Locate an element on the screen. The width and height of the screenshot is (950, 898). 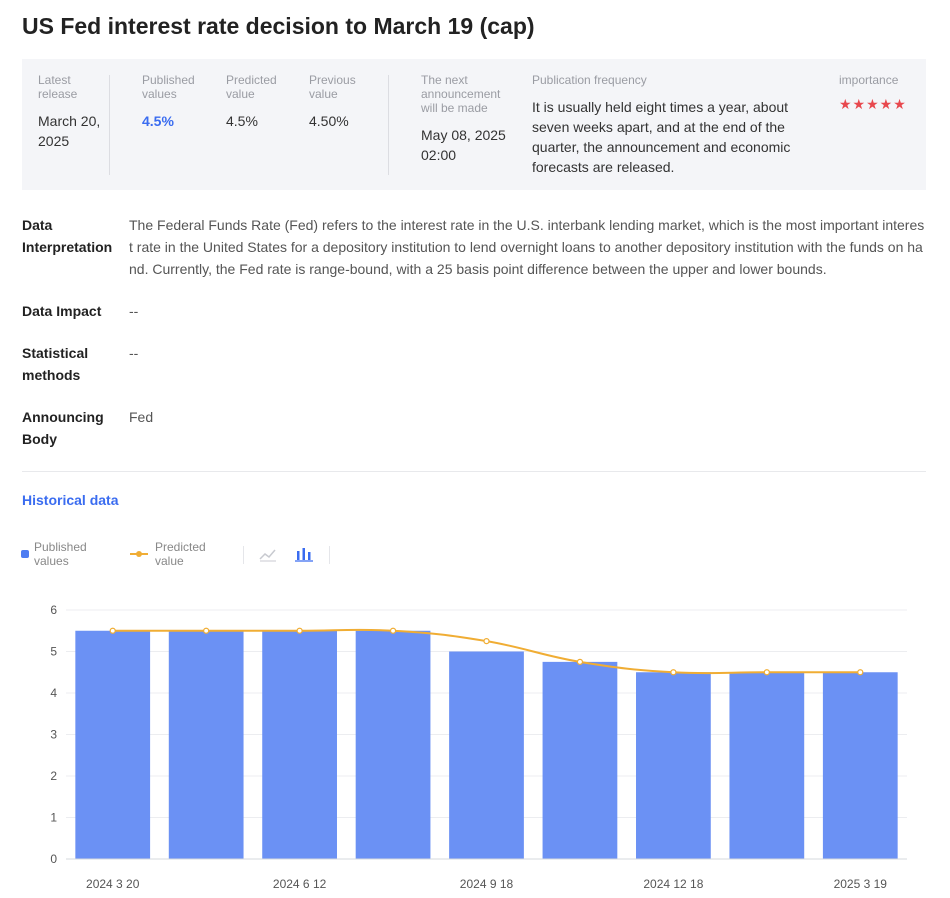
y-tick-label: 5 is located at coordinates (53, 652).